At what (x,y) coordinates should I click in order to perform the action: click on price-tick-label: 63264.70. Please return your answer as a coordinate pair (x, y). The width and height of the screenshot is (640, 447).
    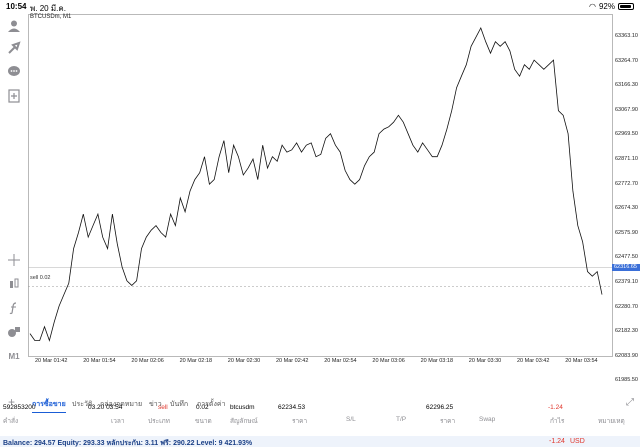
    Looking at the image, I should click on (626, 60).